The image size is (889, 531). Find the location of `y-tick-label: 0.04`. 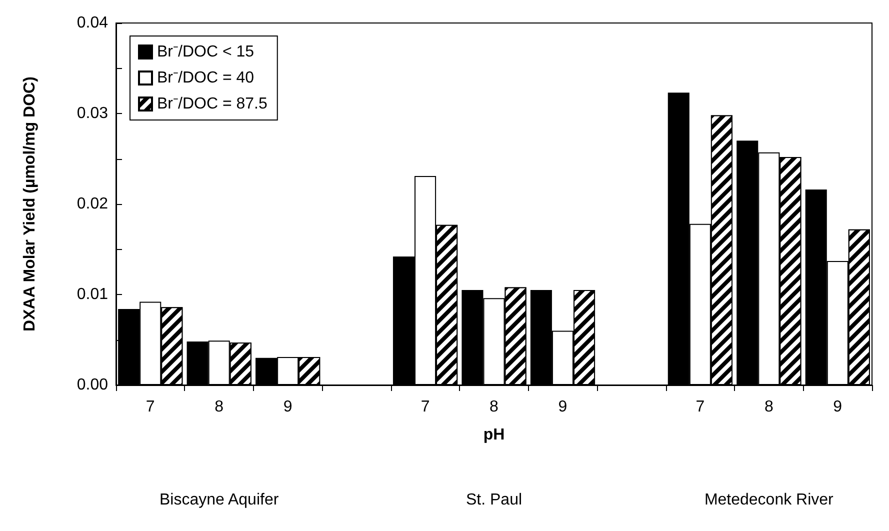

y-tick-label: 0.04 is located at coordinates (92, 23).